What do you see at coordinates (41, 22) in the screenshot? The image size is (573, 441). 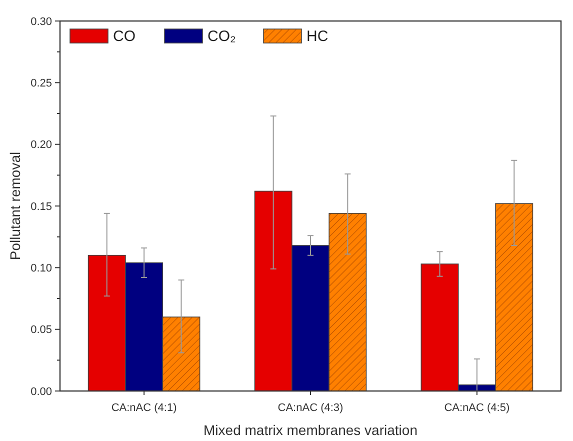 I see `y-tick-label: 0.30` at bounding box center [41, 22].